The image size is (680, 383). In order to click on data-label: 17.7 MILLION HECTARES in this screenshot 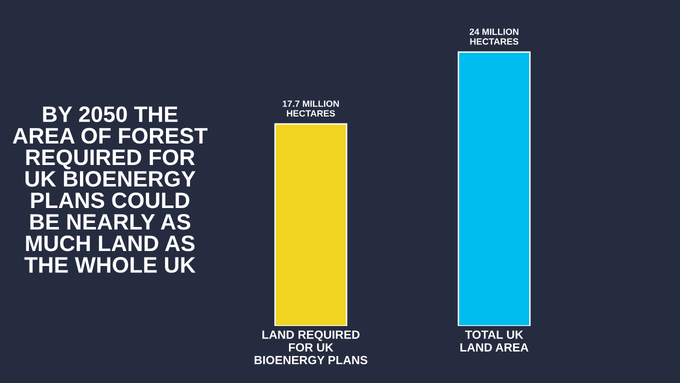, I will do `click(310, 108)`.